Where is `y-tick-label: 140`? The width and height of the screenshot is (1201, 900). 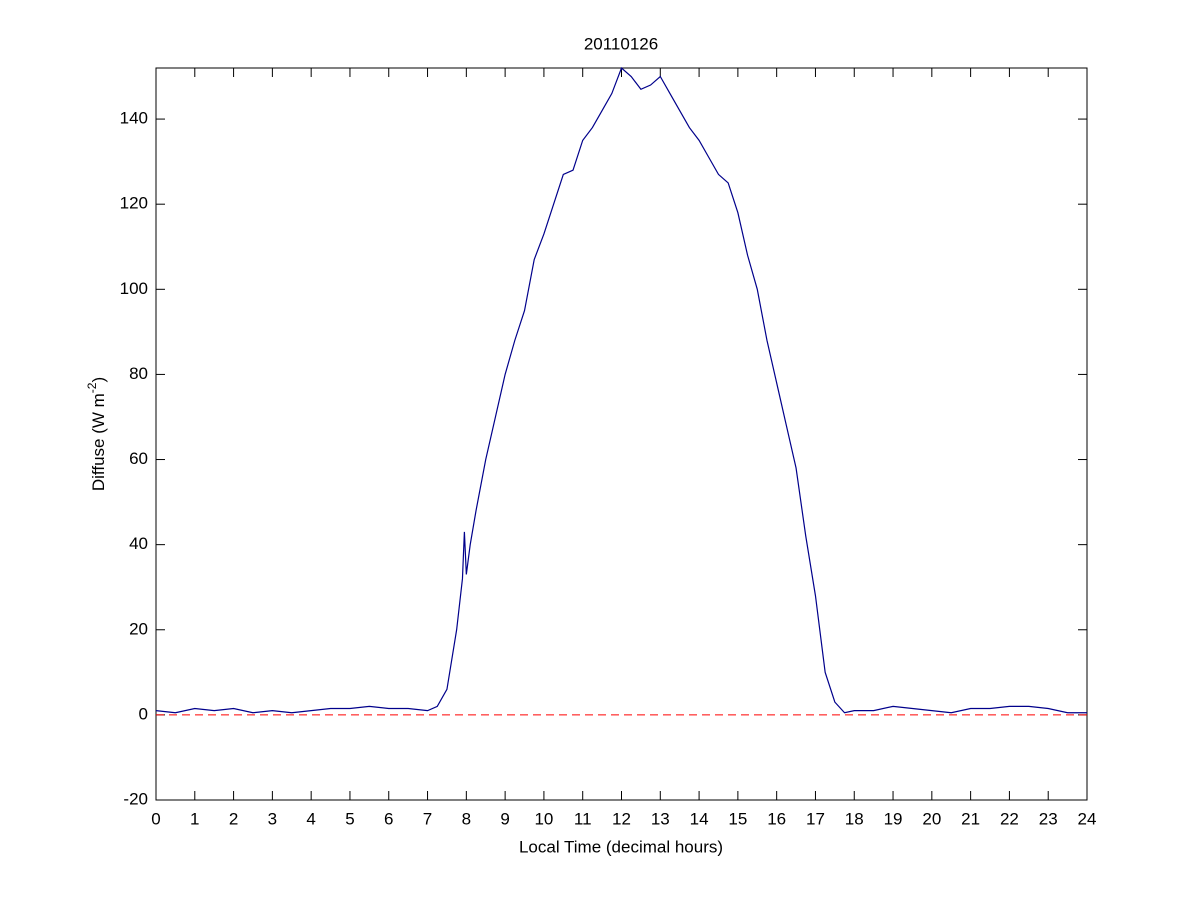
y-tick-label: 140 is located at coordinates (134, 118).